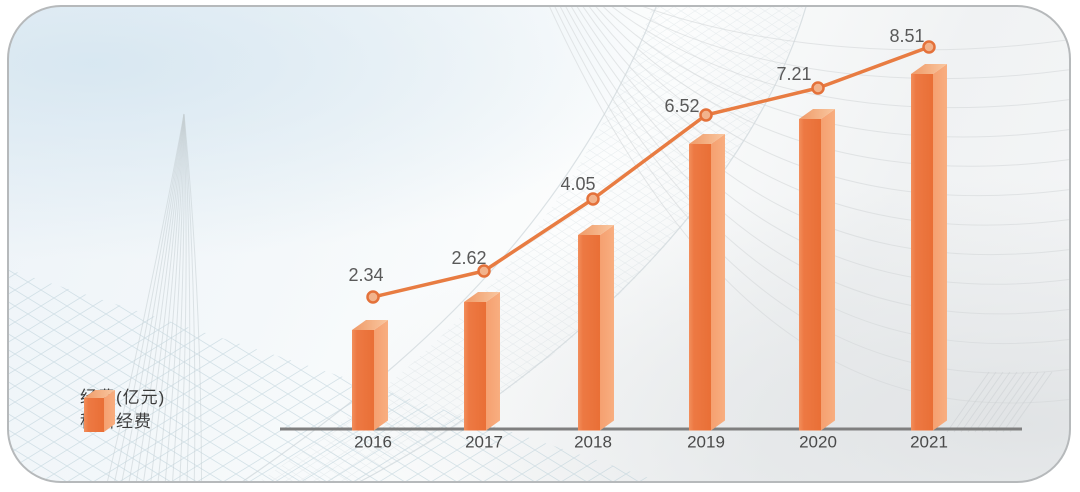 This screenshot has height=492, width=1080. Describe the element at coordinates (793, 74) in the screenshot. I see `value-label: 7.21` at that location.